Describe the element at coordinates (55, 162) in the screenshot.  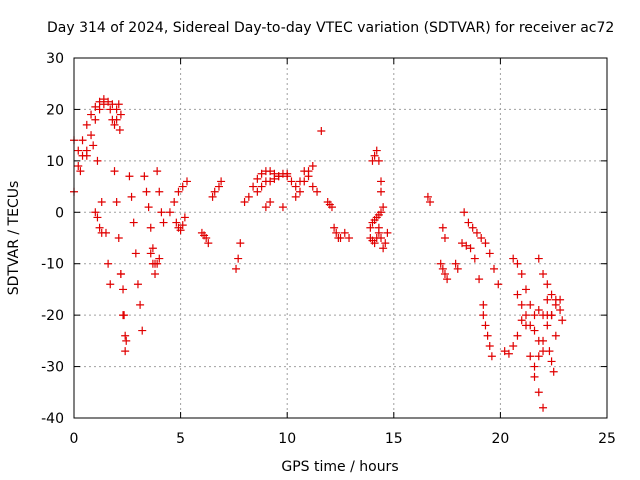
I see `y-tick-label: 10` at that location.